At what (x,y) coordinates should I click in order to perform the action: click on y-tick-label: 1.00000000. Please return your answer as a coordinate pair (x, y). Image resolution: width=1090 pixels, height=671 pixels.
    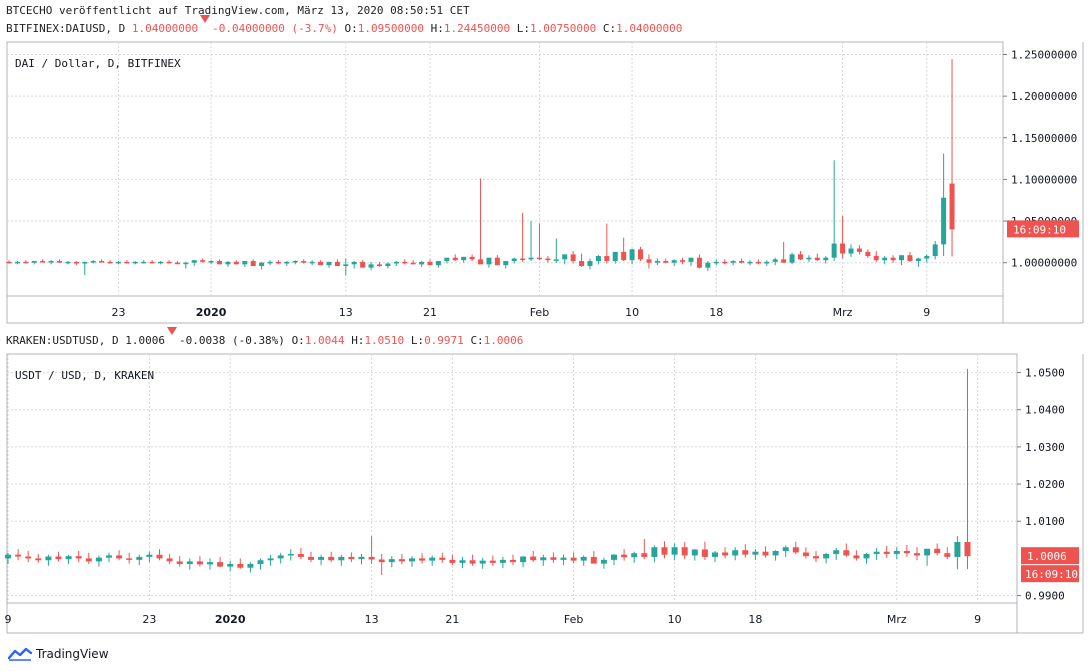
    Looking at the image, I should click on (1044, 263).